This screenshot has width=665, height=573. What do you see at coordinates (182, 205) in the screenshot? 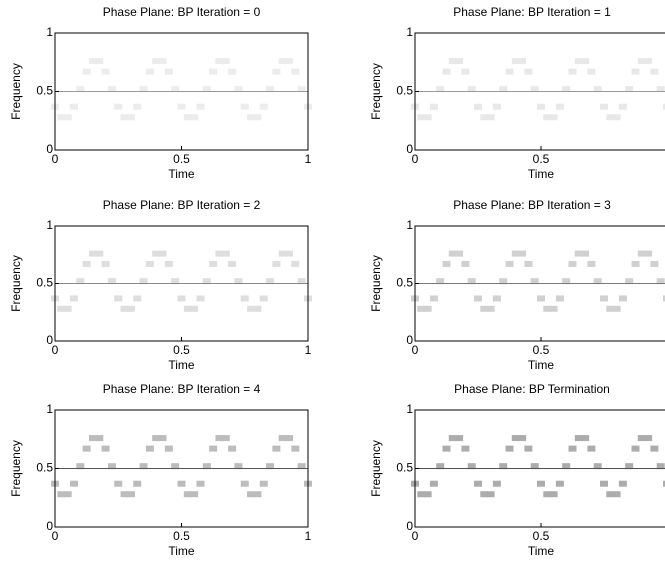
I see `chart-title: Phase Plane: BP Iteration = 2` at bounding box center [182, 205].